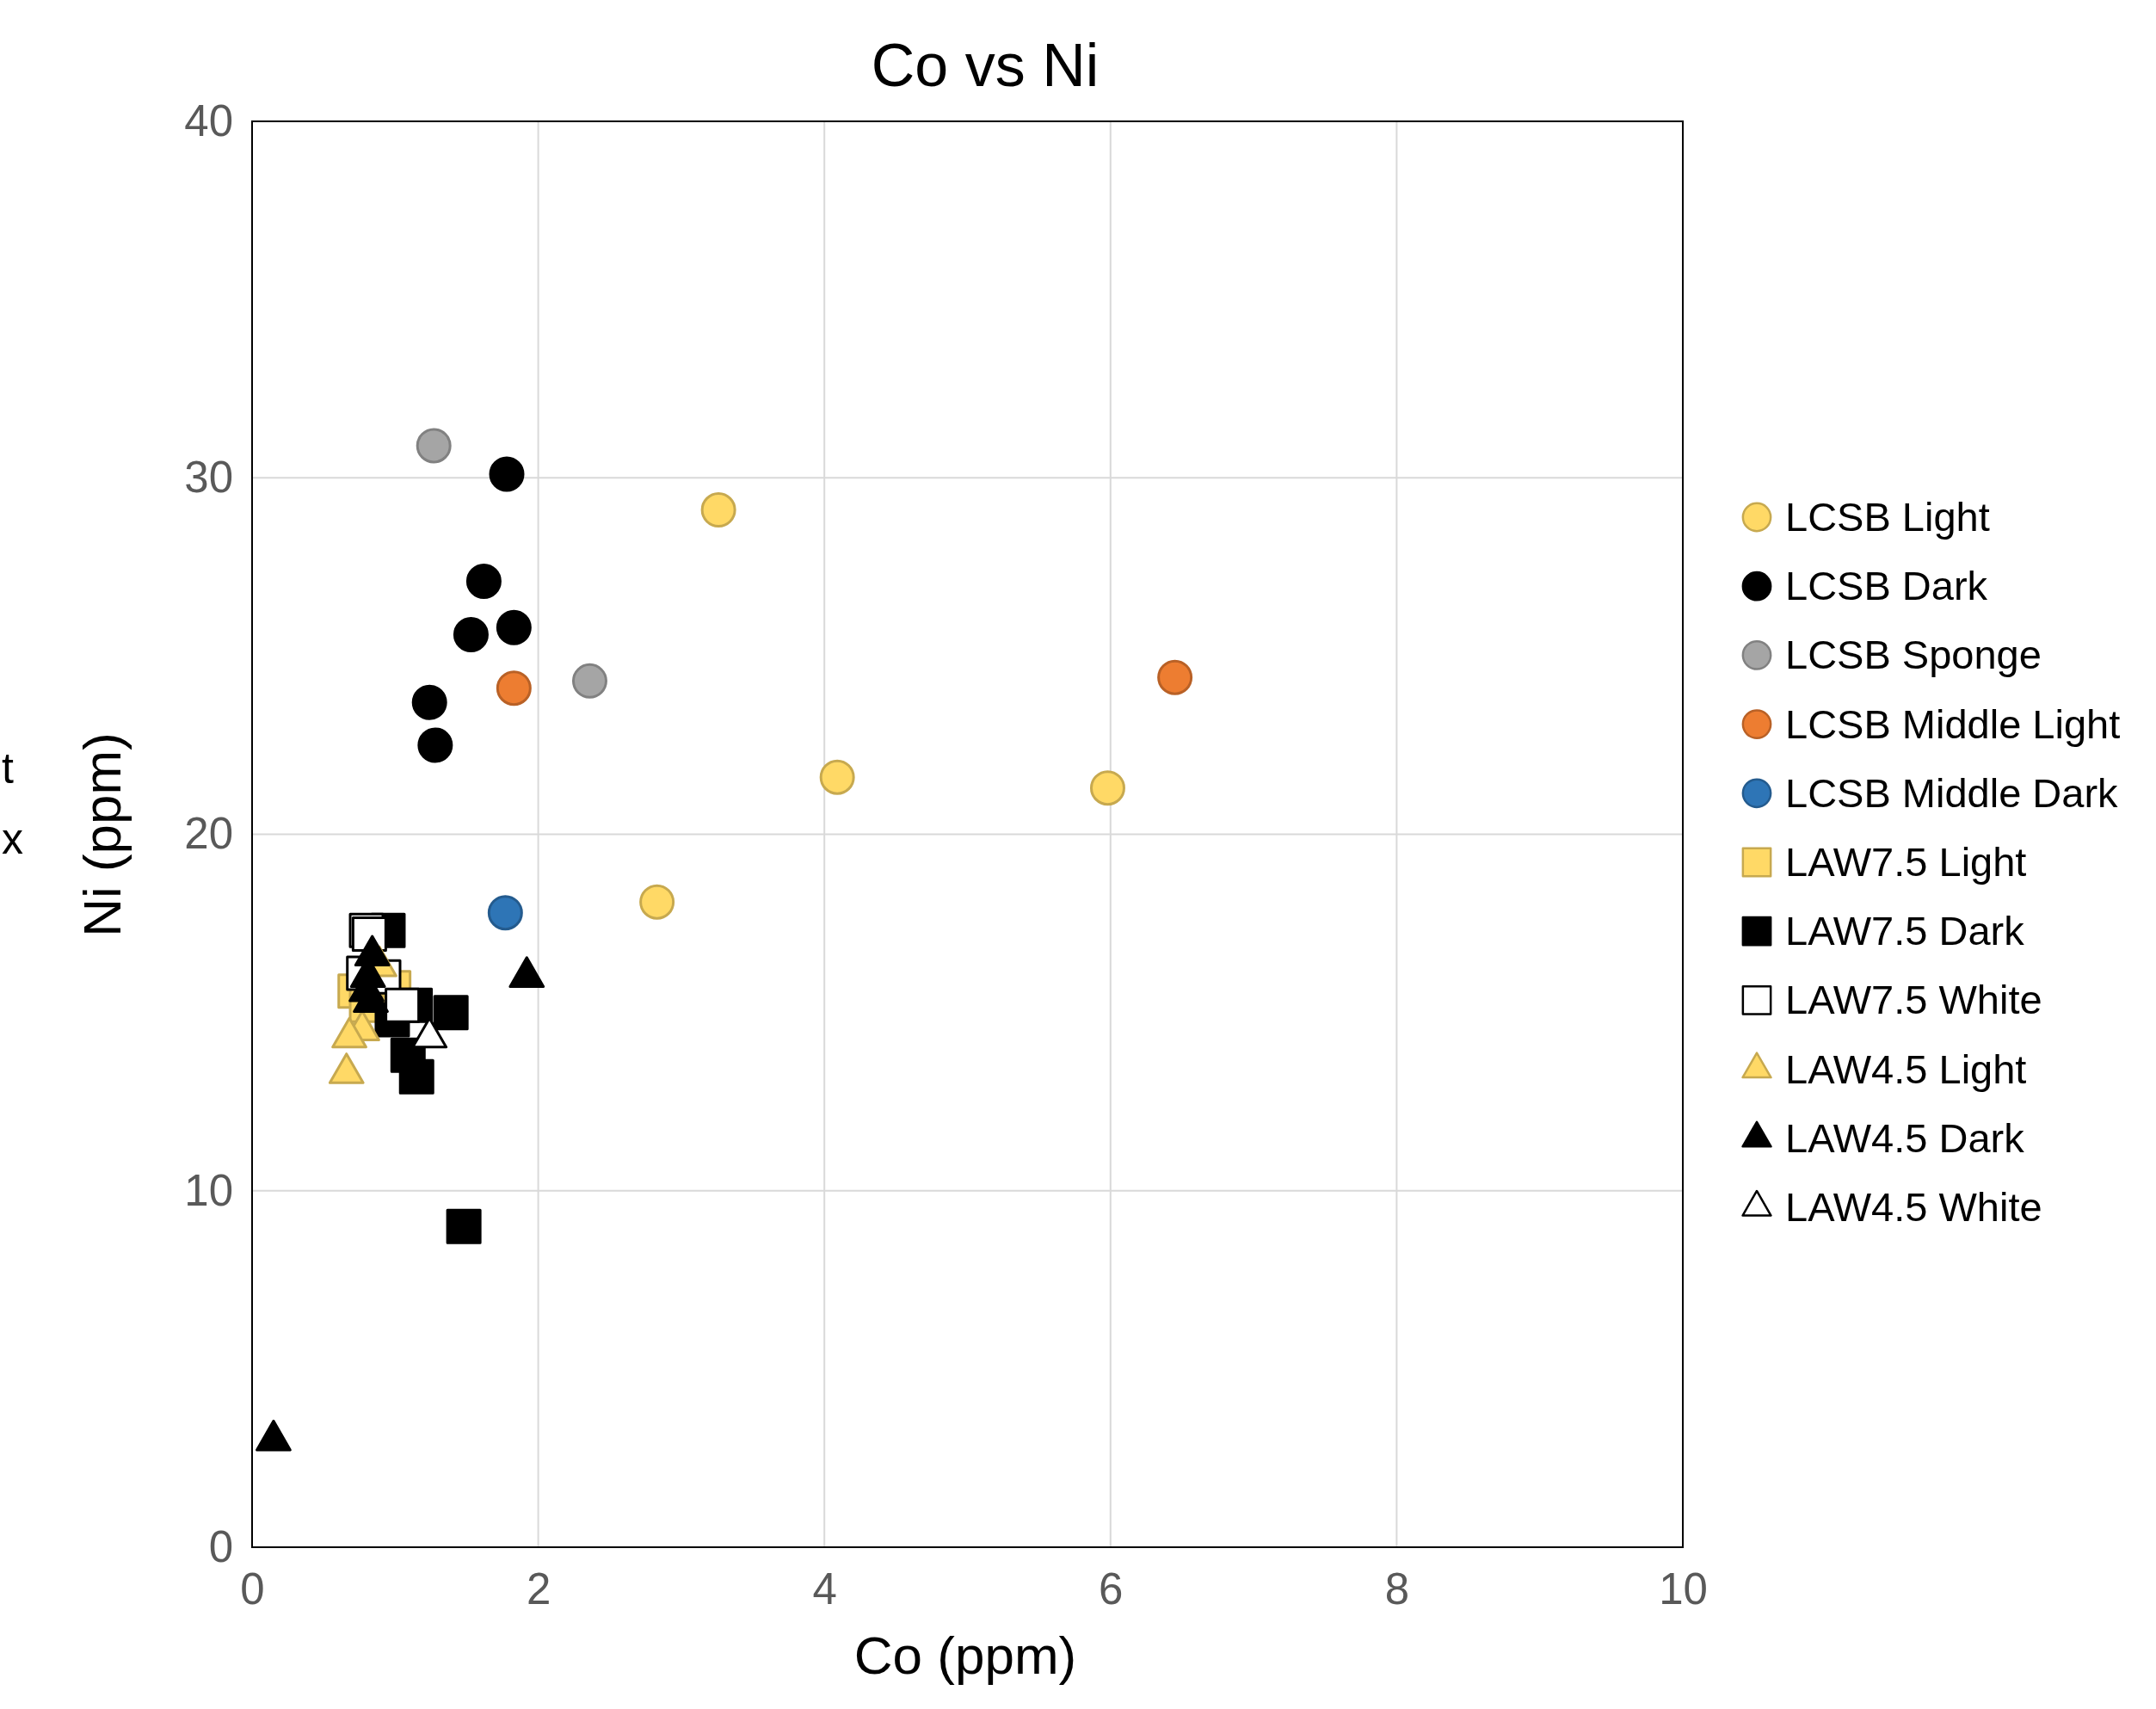 Image resolution: width=2156 pixels, height=1709 pixels. Describe the element at coordinates (8, 768) in the screenshot. I see `text: t` at that location.